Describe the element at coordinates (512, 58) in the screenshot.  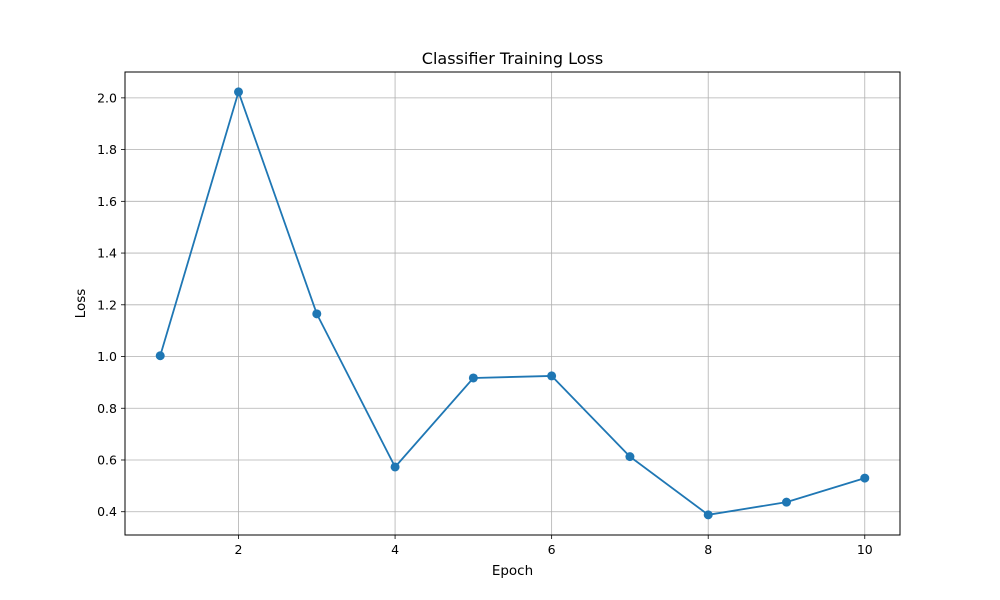
I see `chart-title: Classifier Training Loss` at that location.